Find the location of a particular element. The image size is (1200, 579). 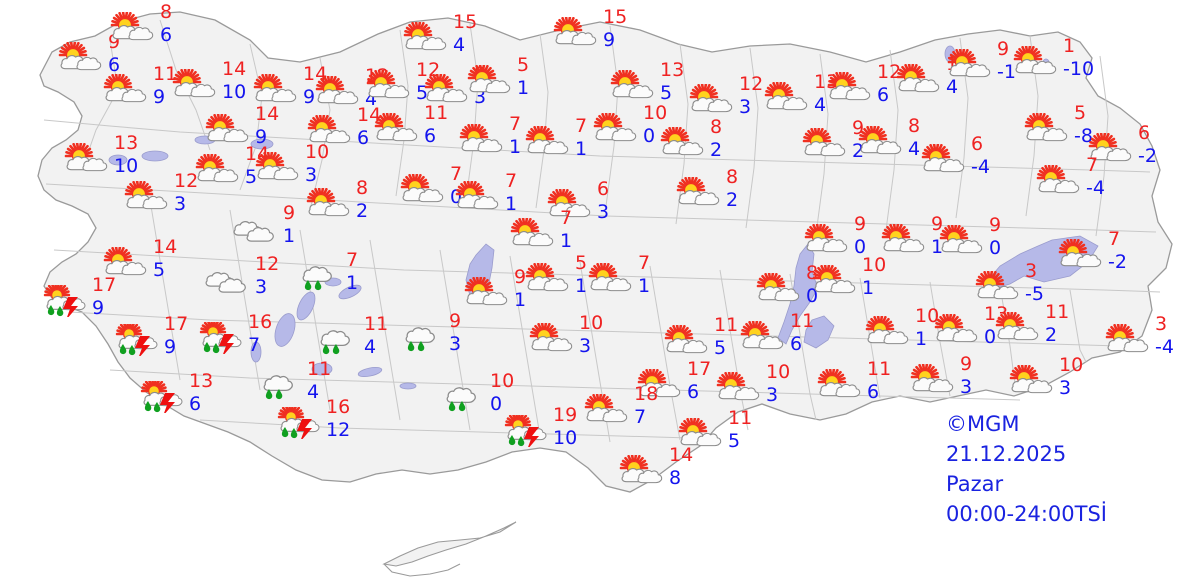

lake-egirdir is located at coordinates (306, 306).